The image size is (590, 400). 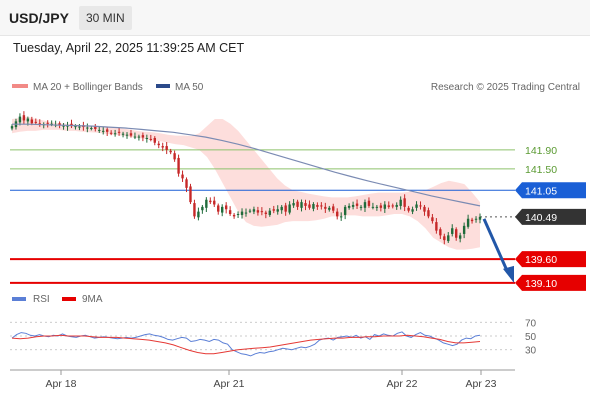 What do you see at coordinates (129, 48) in the screenshot?
I see `timestamp: Tuesday, April 22, 2025 11:39:25 AM CET` at bounding box center [129, 48].